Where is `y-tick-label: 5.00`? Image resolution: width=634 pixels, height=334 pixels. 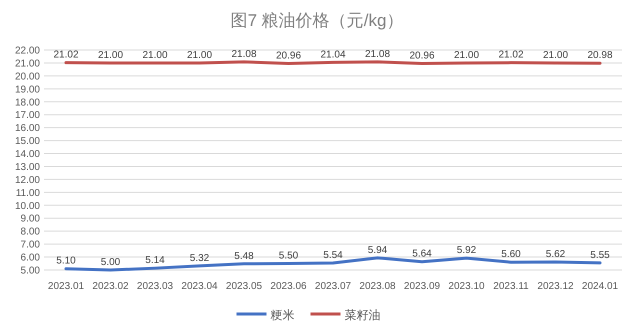
y-tick-label: 5.00 is located at coordinates (30, 271).